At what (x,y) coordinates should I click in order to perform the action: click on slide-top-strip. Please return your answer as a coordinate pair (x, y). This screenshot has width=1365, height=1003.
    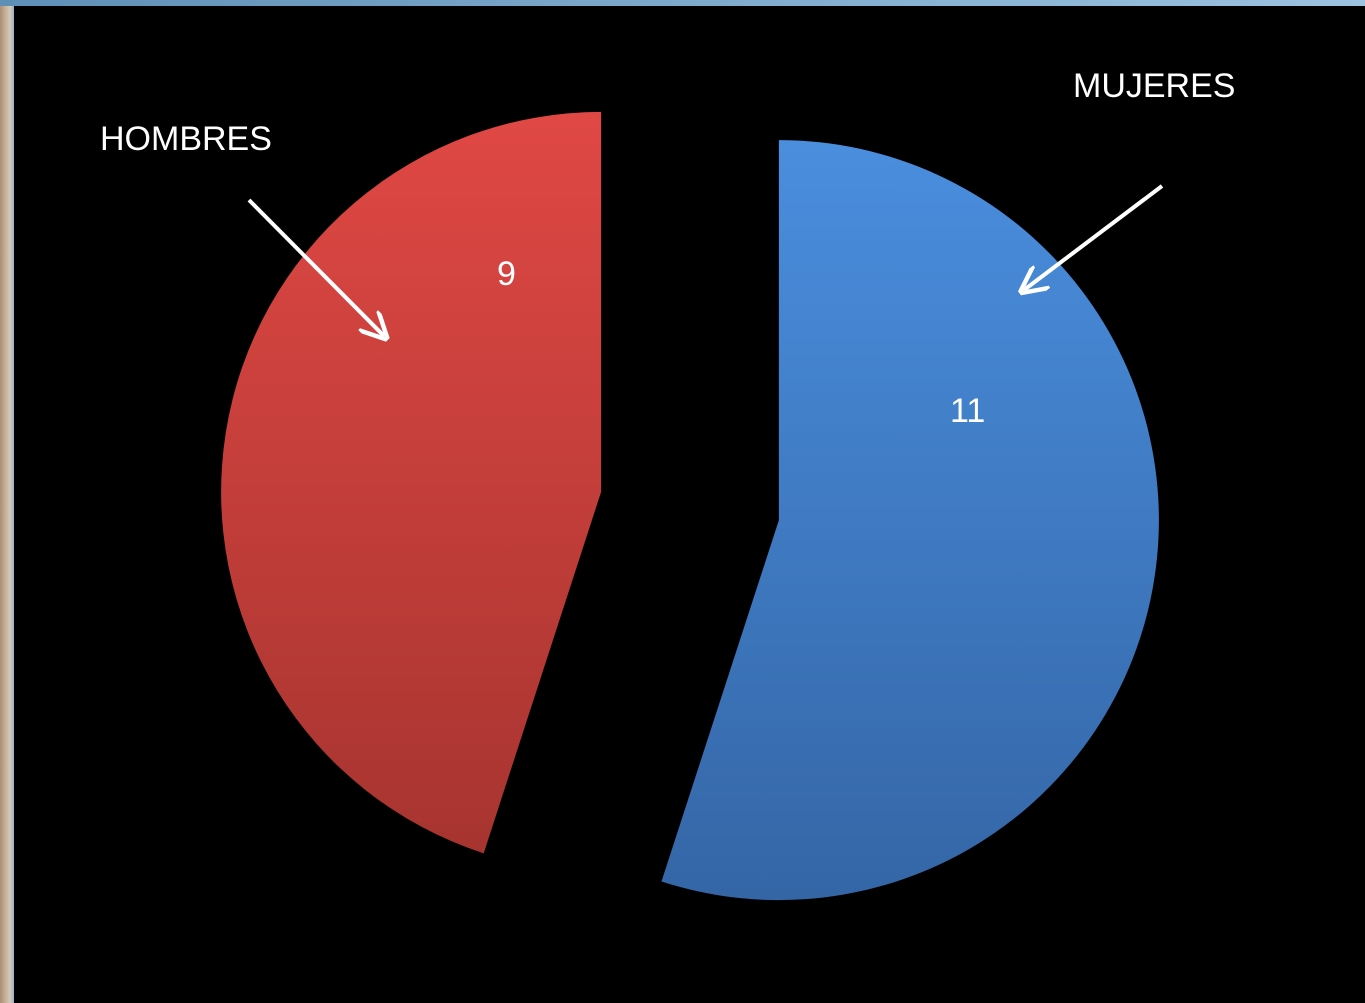
    Looking at the image, I should click on (682, 3).